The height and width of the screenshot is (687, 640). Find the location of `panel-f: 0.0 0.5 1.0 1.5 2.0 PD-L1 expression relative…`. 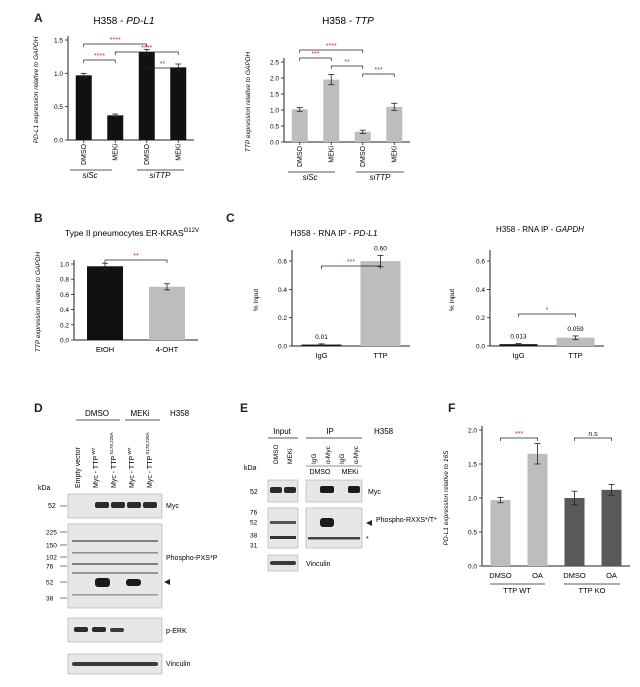

panel-f: 0.0 0.5 1.0 1.5 2.0 PD-L1 expression relative… is located at coordinates (536, 510).